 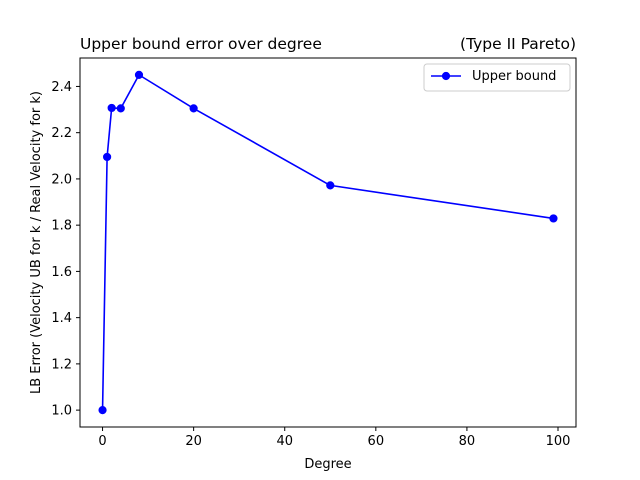 What do you see at coordinates (65, 249) in the screenshot?
I see `y-axis: 1.0 1.2 1.4 1.6 1.8 2.0 2.2 2.4` at bounding box center [65, 249].